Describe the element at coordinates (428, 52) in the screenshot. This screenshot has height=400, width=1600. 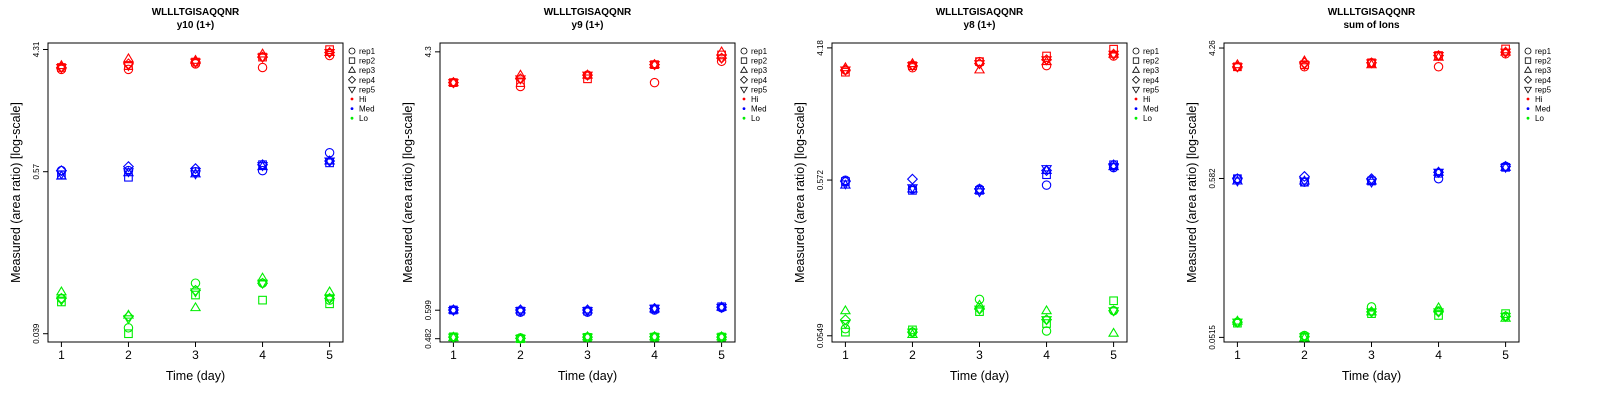
I see `y-tick-label: 4.3` at that location.